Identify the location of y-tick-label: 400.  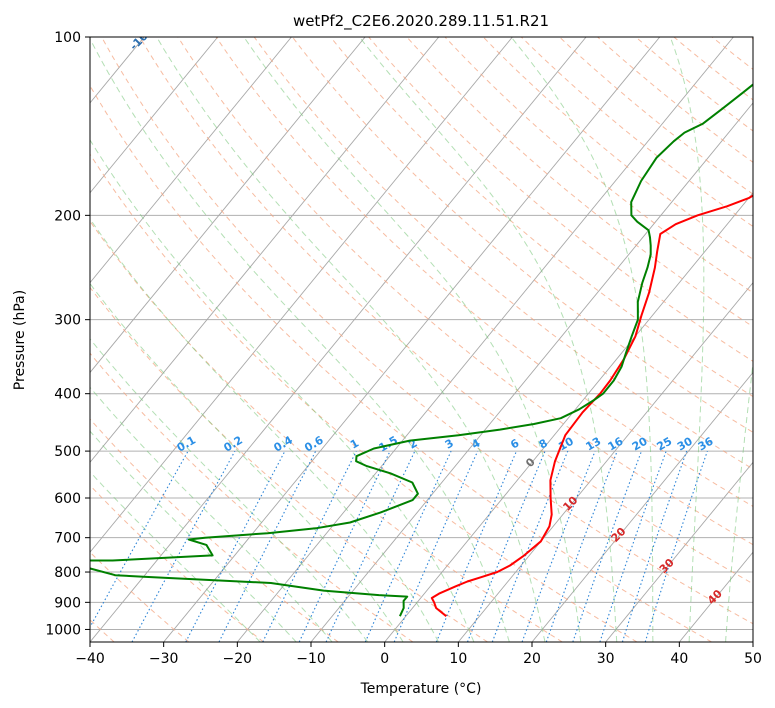
(67, 395).